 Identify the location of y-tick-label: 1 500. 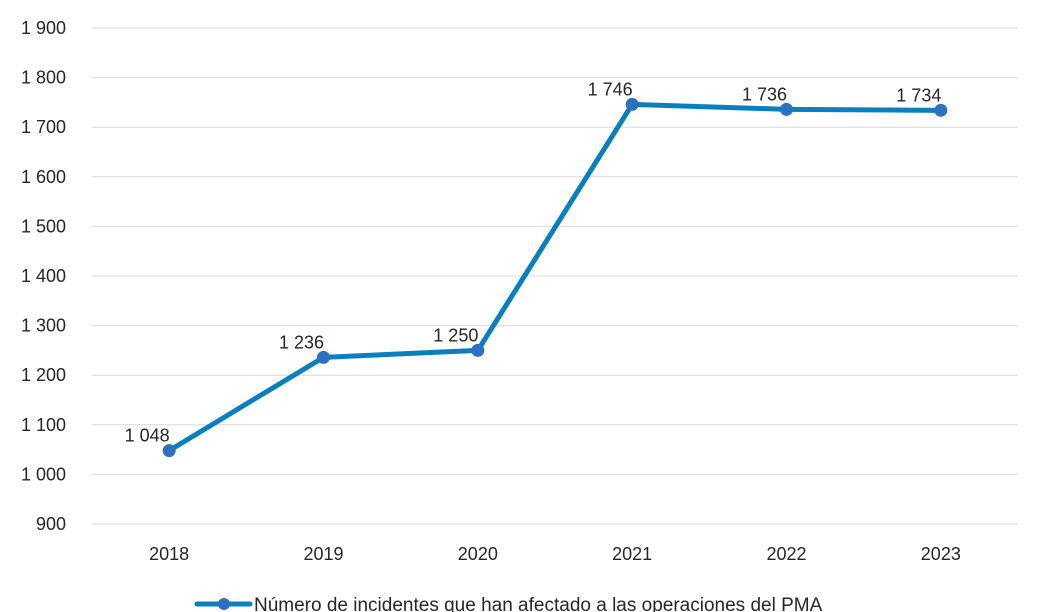
(43, 226).